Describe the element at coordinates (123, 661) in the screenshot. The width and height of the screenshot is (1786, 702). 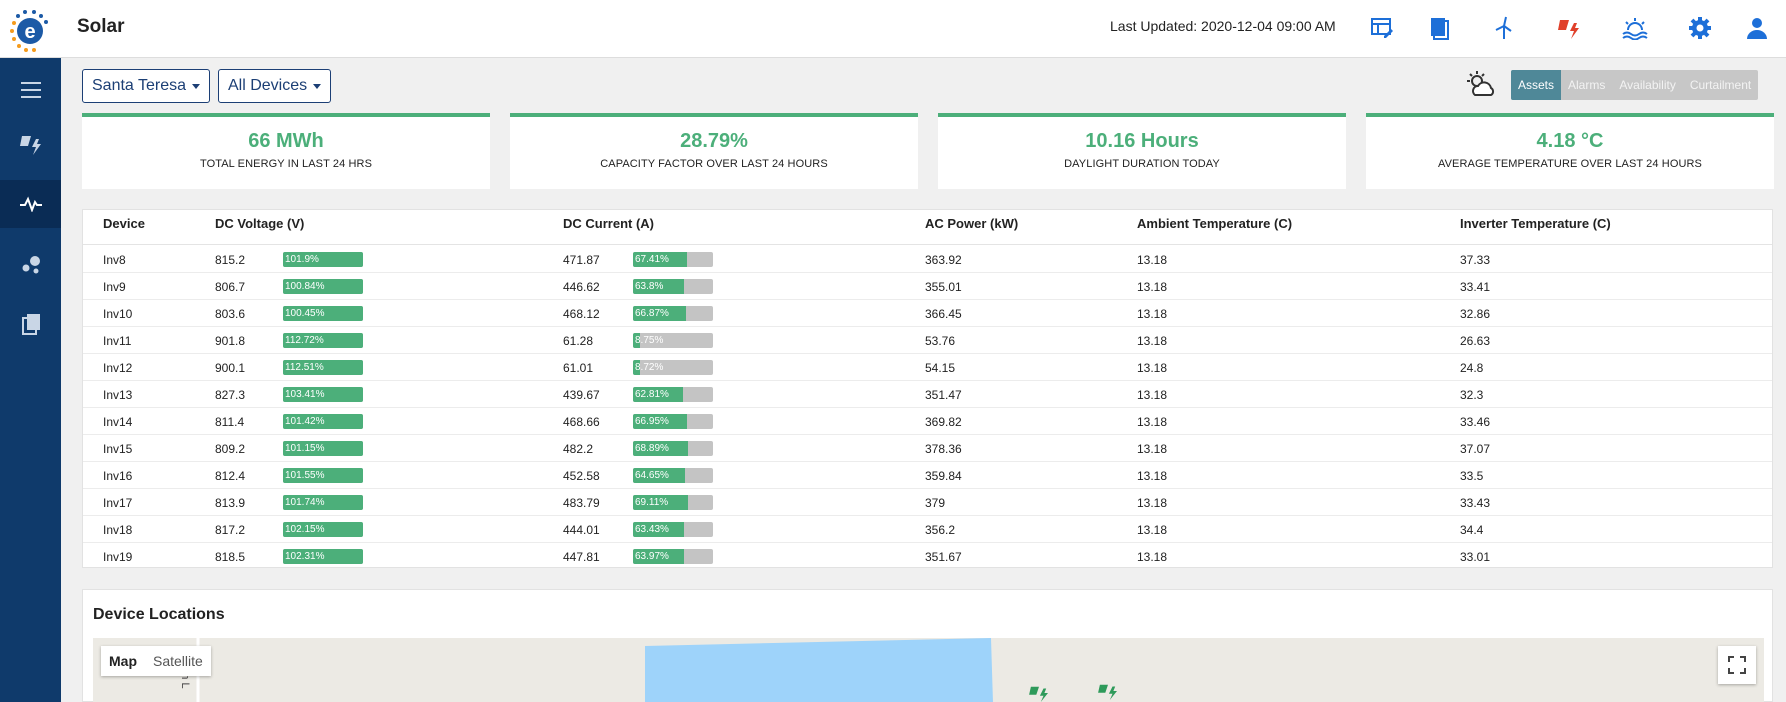
I see `map-type-map: Map` at that location.